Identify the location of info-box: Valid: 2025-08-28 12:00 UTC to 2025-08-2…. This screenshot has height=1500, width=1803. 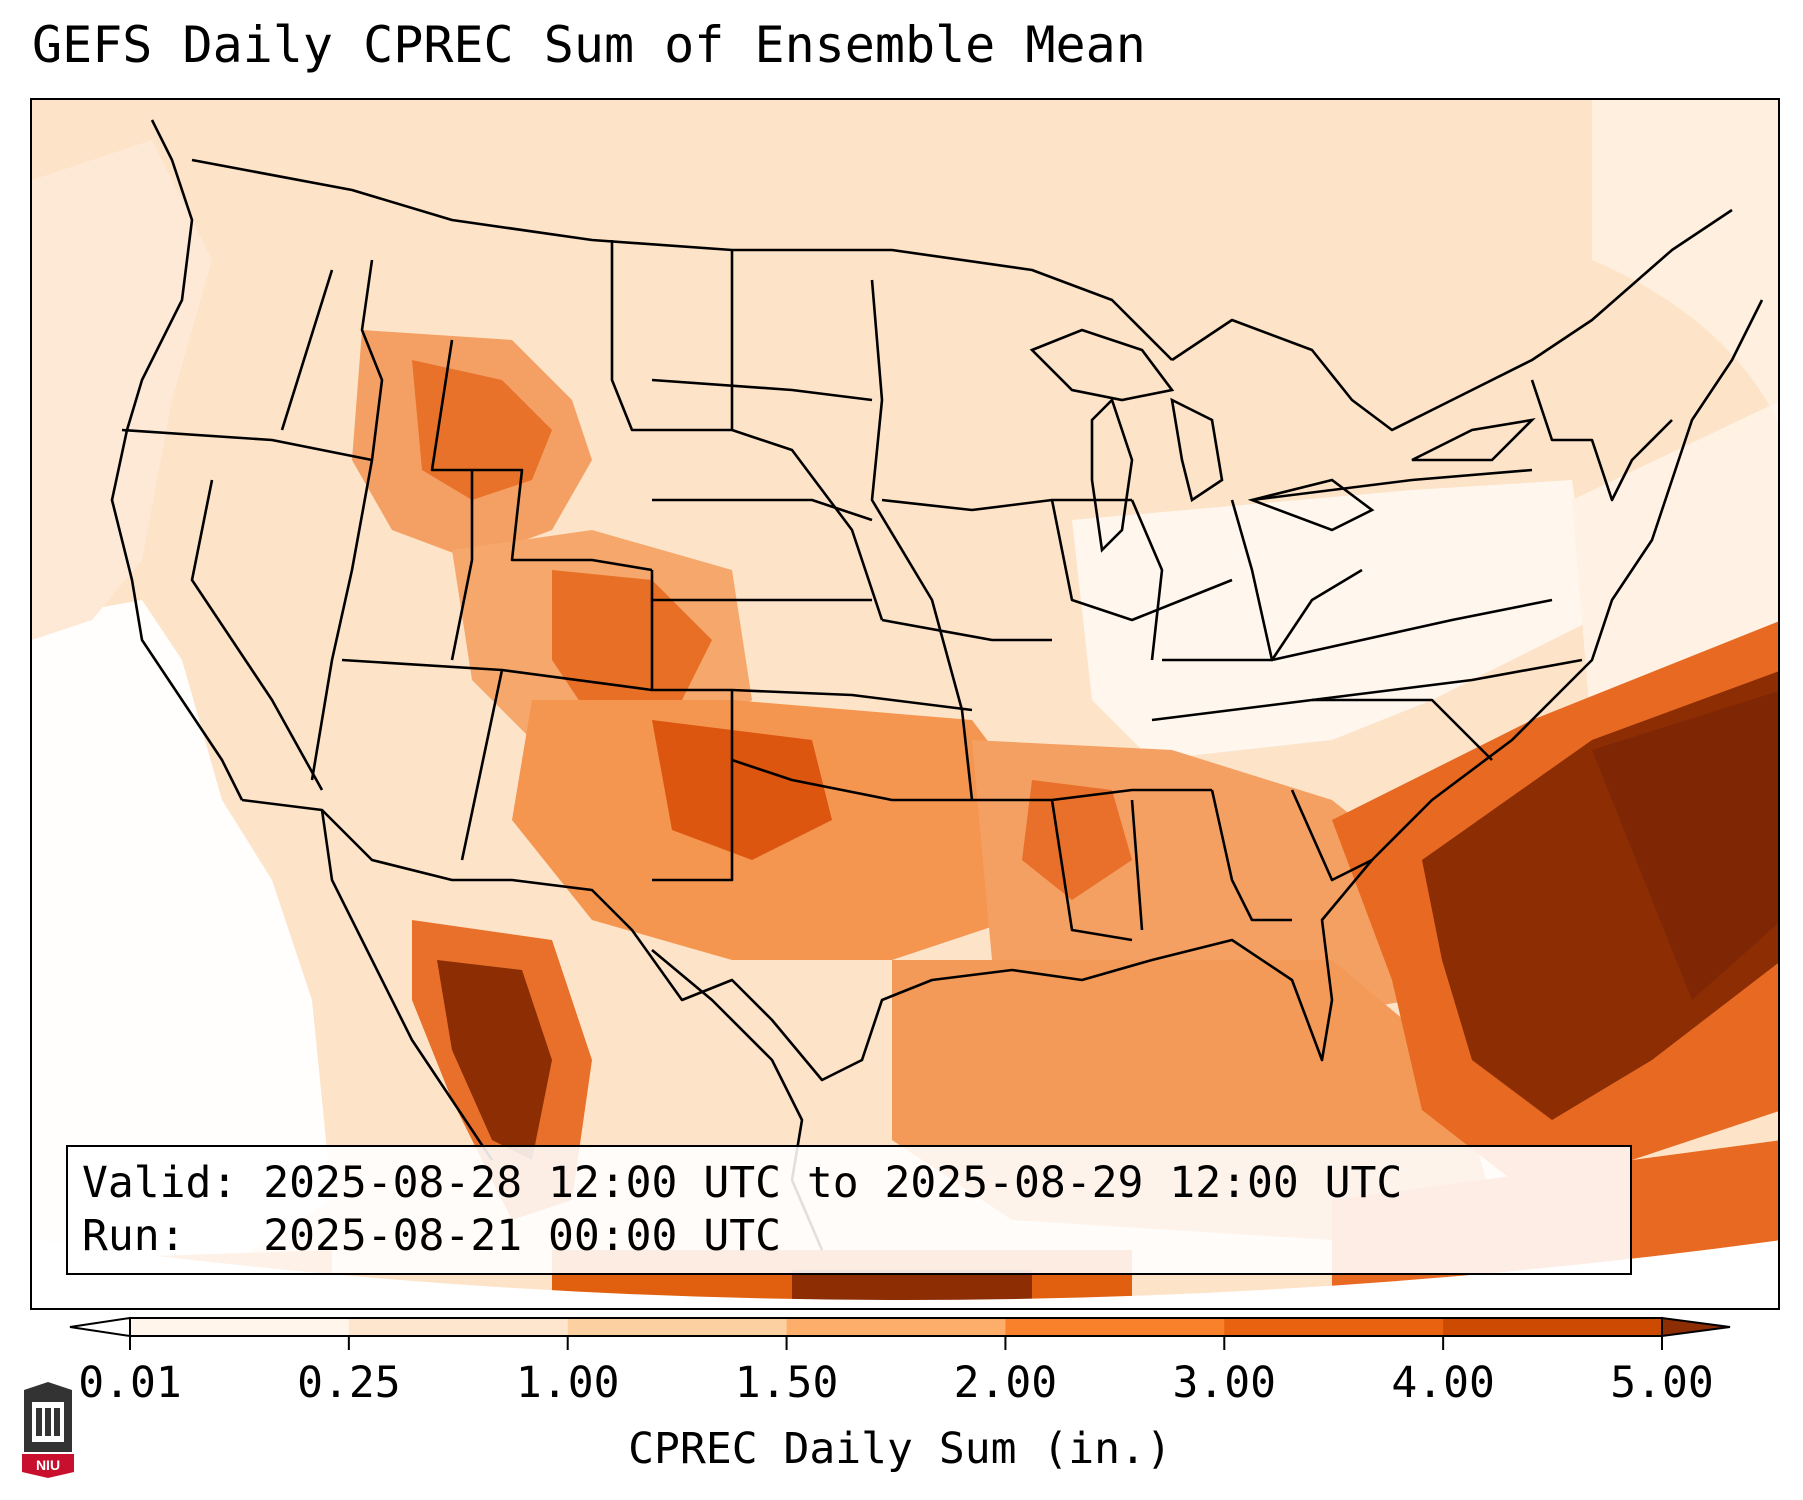
(849, 1210).